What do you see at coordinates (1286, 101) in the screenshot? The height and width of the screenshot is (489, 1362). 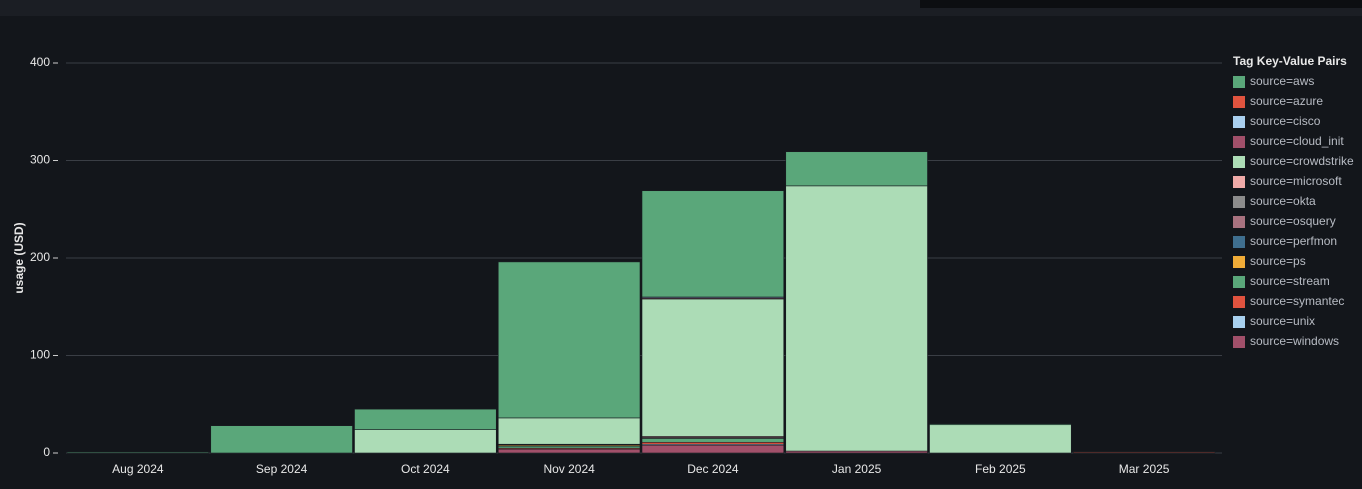 I see `legend-text: source=azure` at bounding box center [1286, 101].